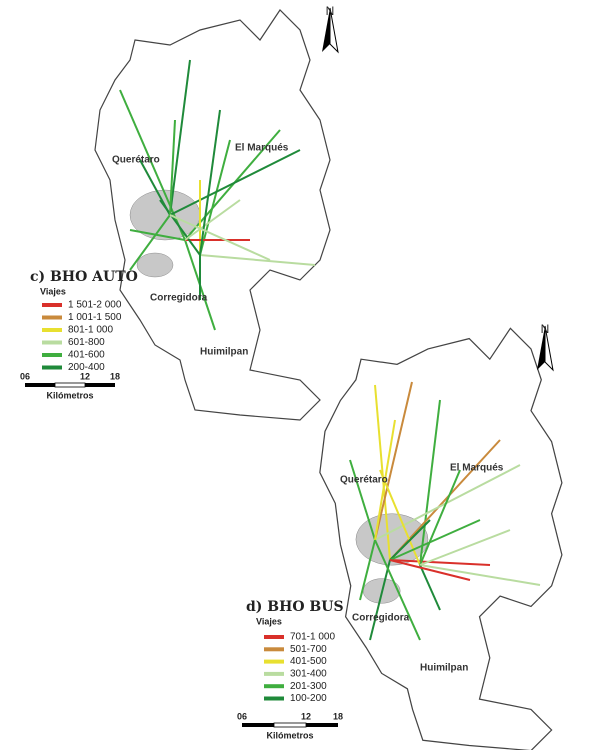  I want to click on legend-title: c) BHO AUTO, so click(84, 277).